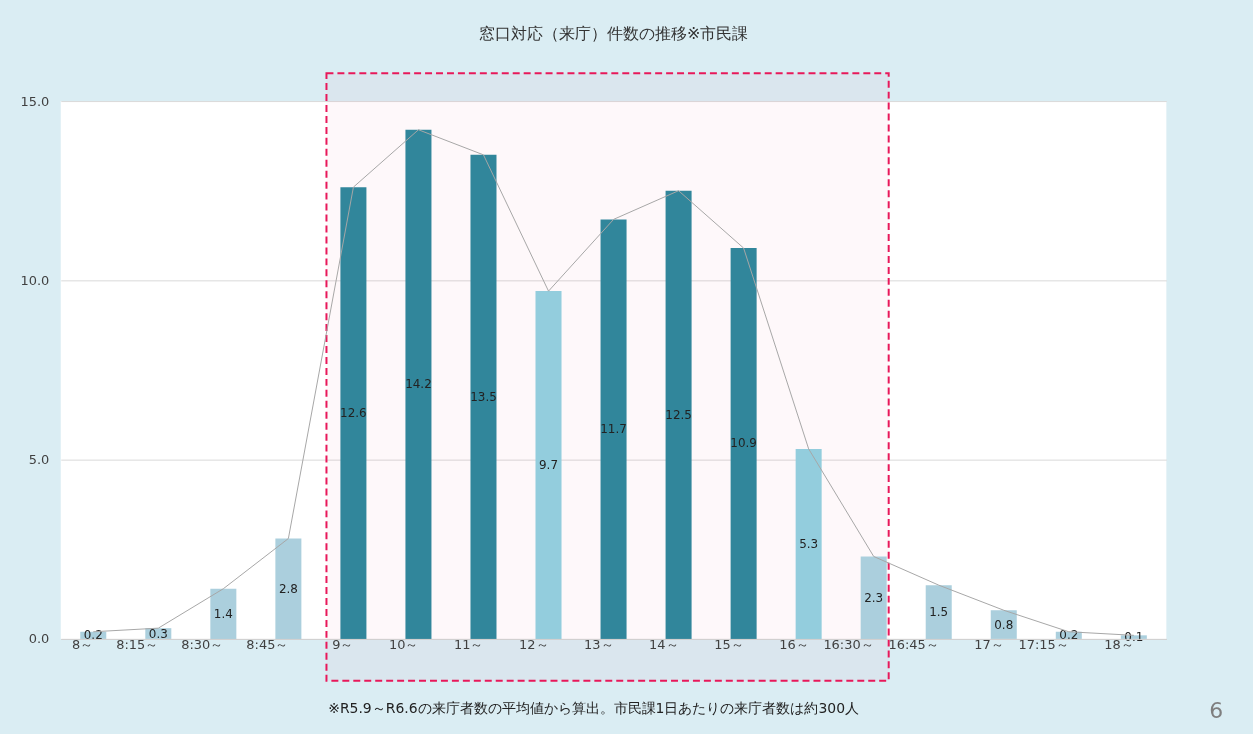 The width and height of the screenshot is (1253, 734). I want to click on data-label: 9.7, so click(549, 465).